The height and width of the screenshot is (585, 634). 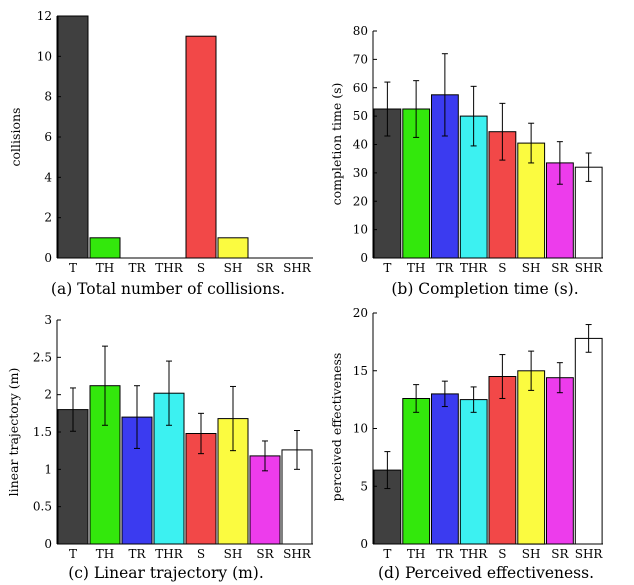 I want to click on bar-d-th, so click(x=416, y=471).